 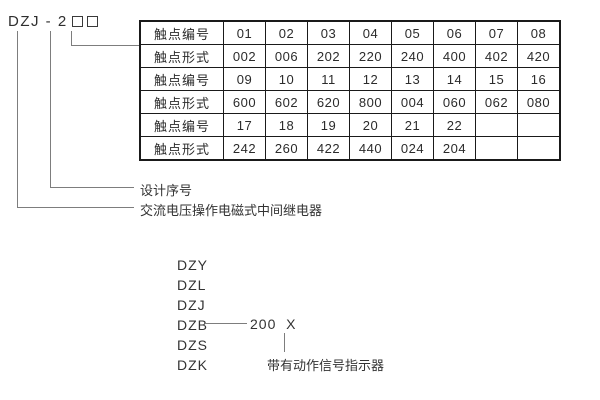 I want to click on series-item-dzk: DZK, so click(x=192, y=365).